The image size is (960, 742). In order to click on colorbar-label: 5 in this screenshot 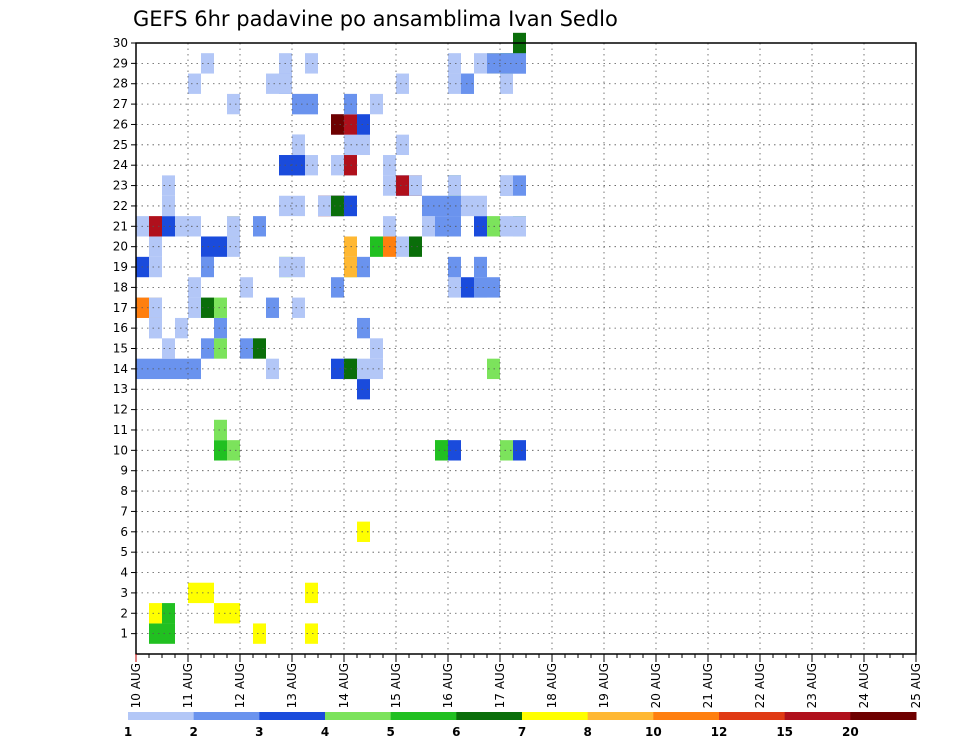, I will do `click(390, 732)`.